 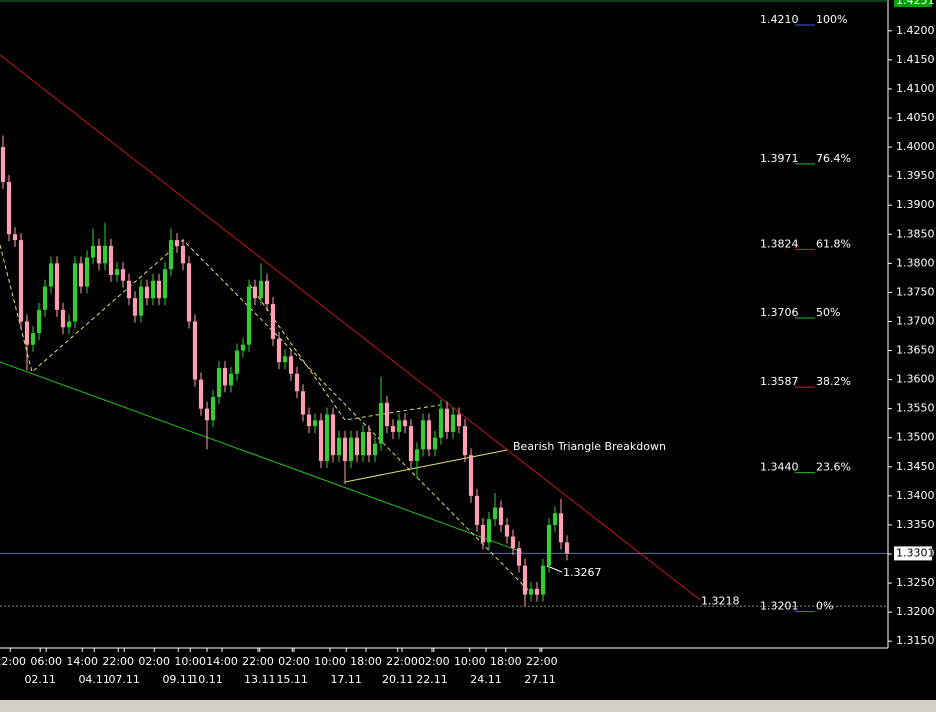 What do you see at coordinates (915, 262) in the screenshot?
I see `y-tick-label: 1.3800` at bounding box center [915, 262].